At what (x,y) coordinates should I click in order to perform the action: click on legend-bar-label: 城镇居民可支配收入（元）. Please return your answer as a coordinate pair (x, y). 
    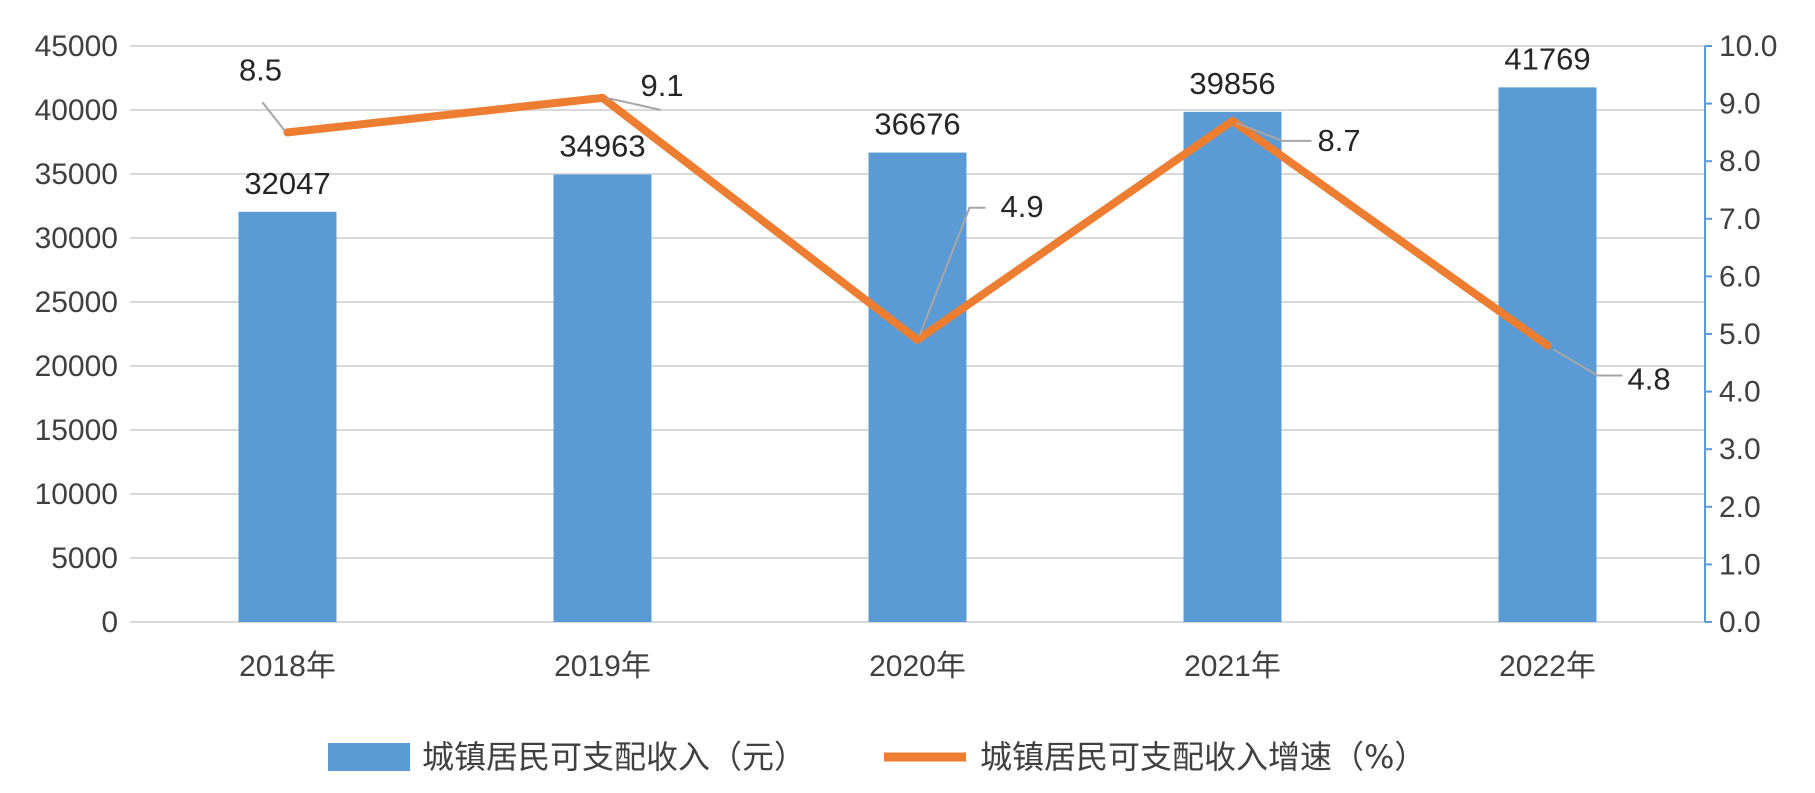
    Looking at the image, I should click on (614, 757).